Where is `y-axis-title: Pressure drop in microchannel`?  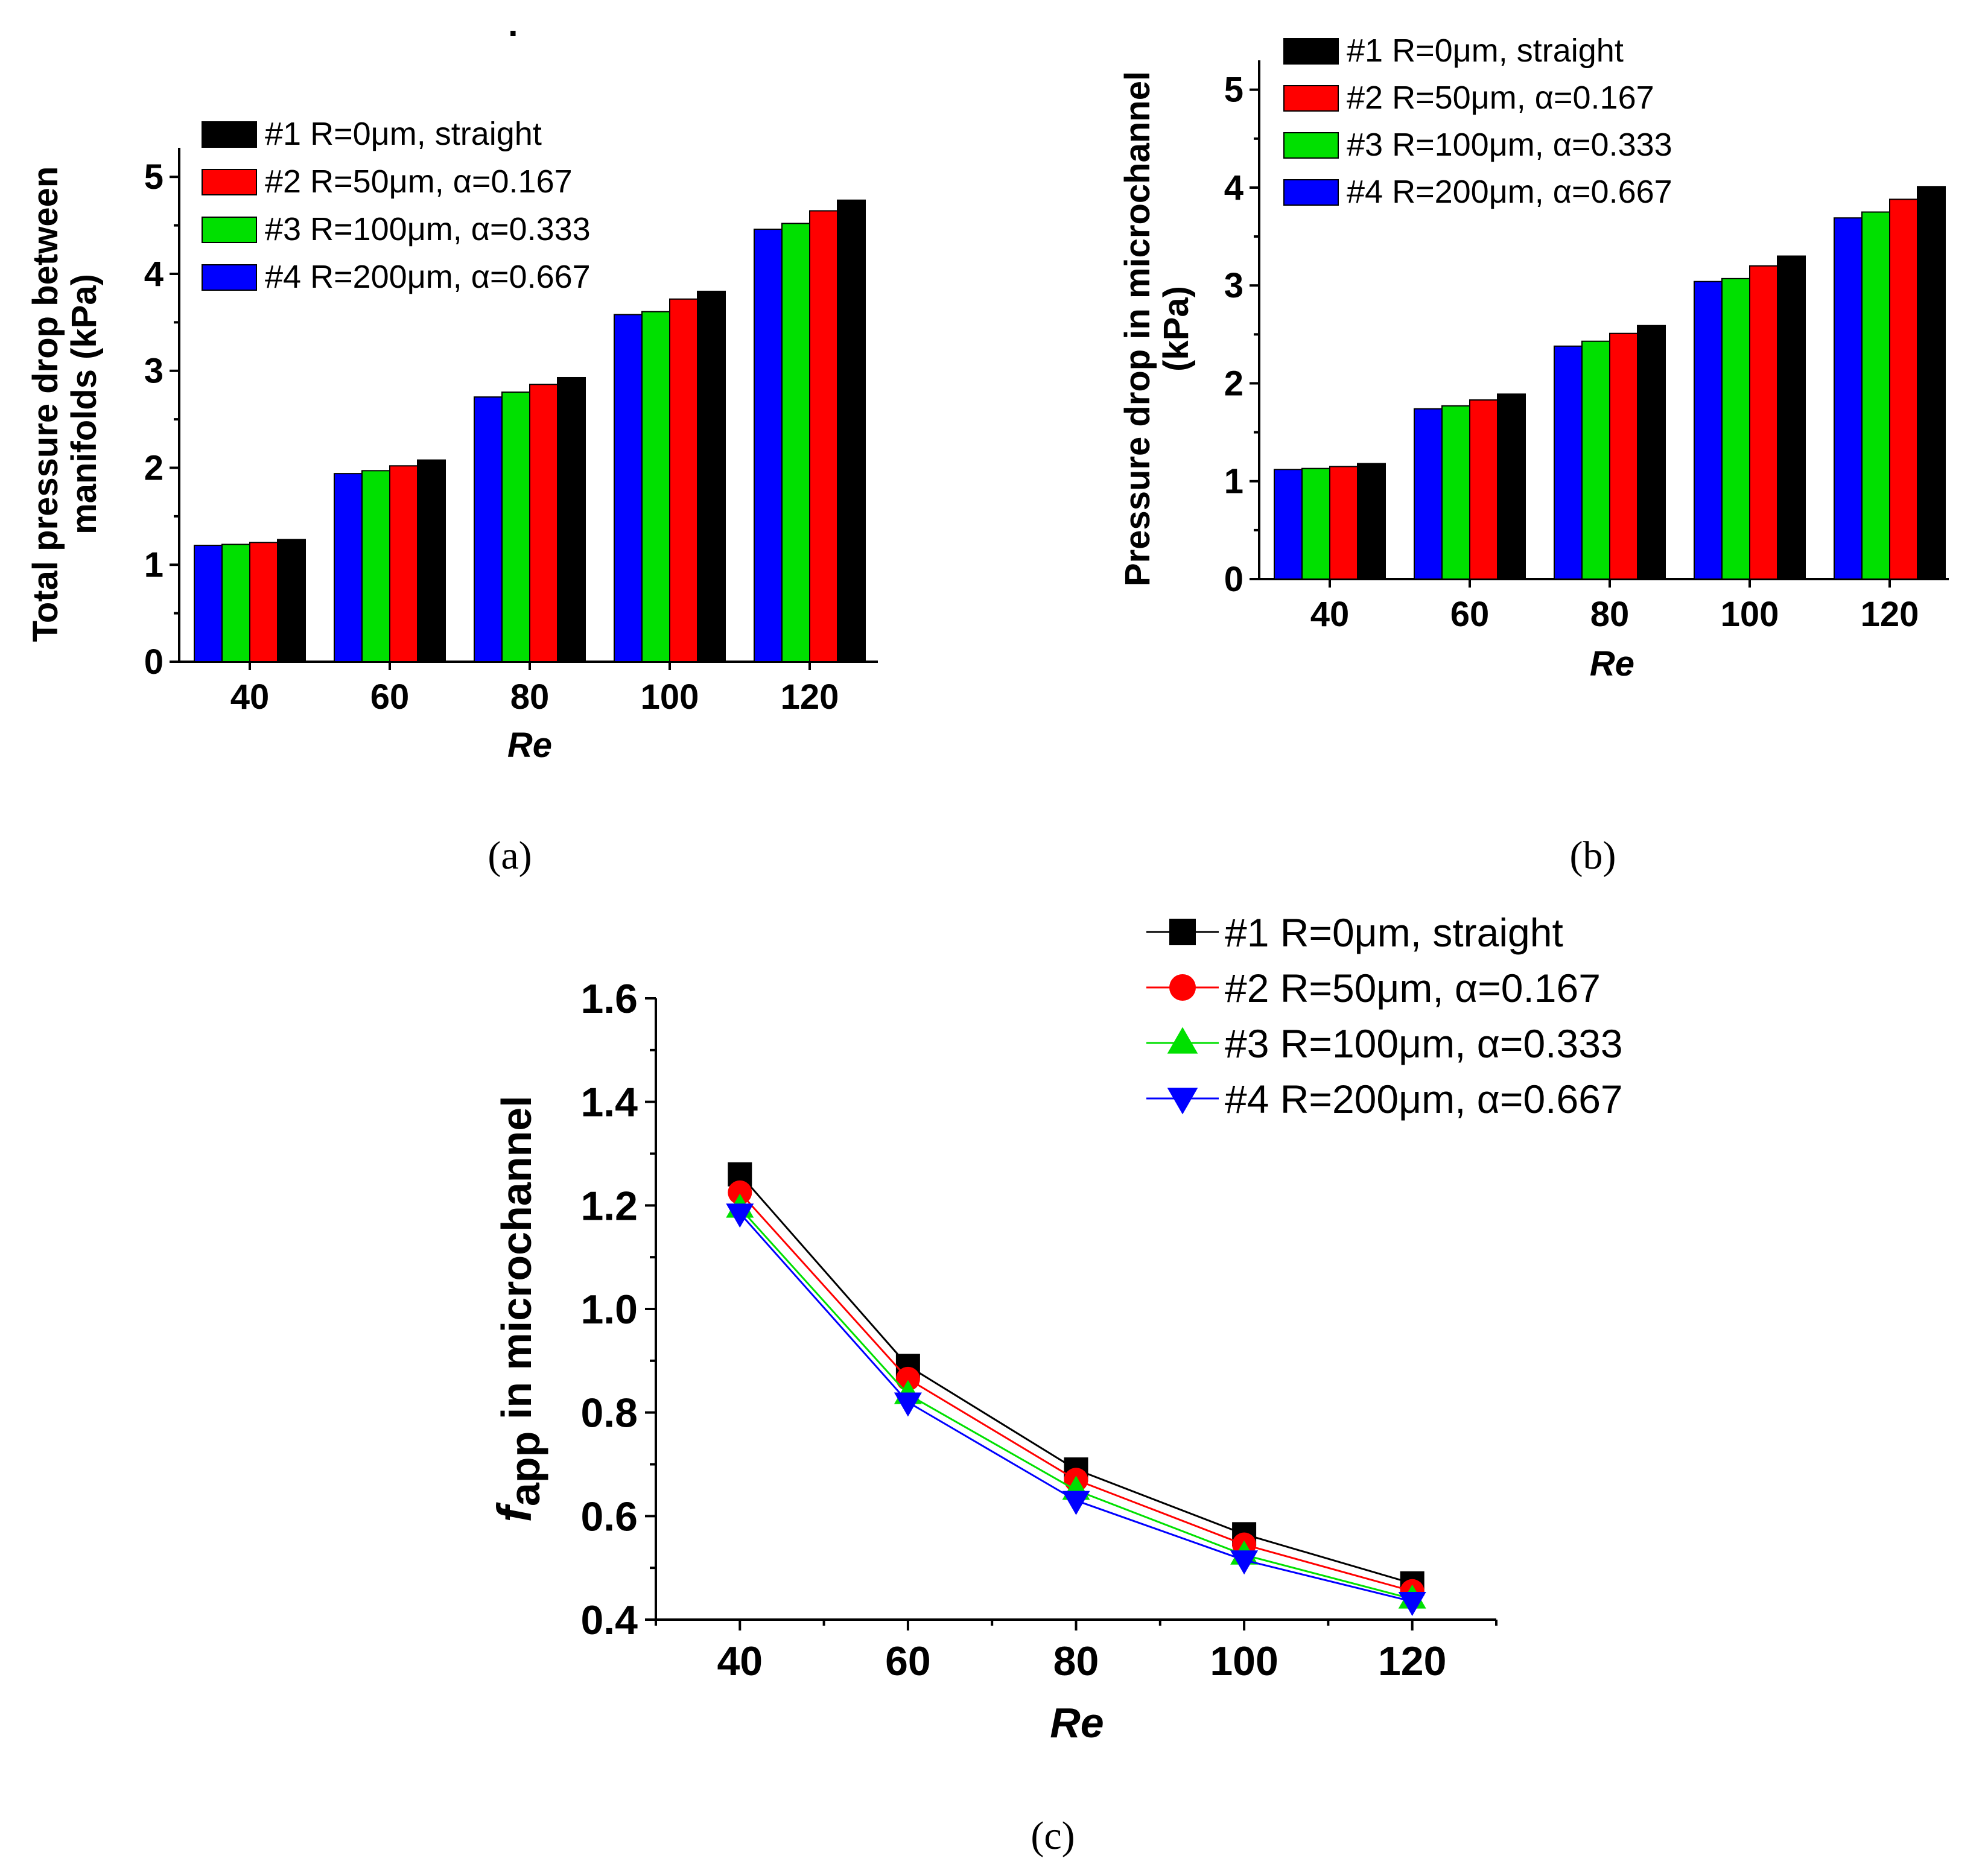 y-axis-title: Pressure drop in microchannel is located at coordinates (1137, 328).